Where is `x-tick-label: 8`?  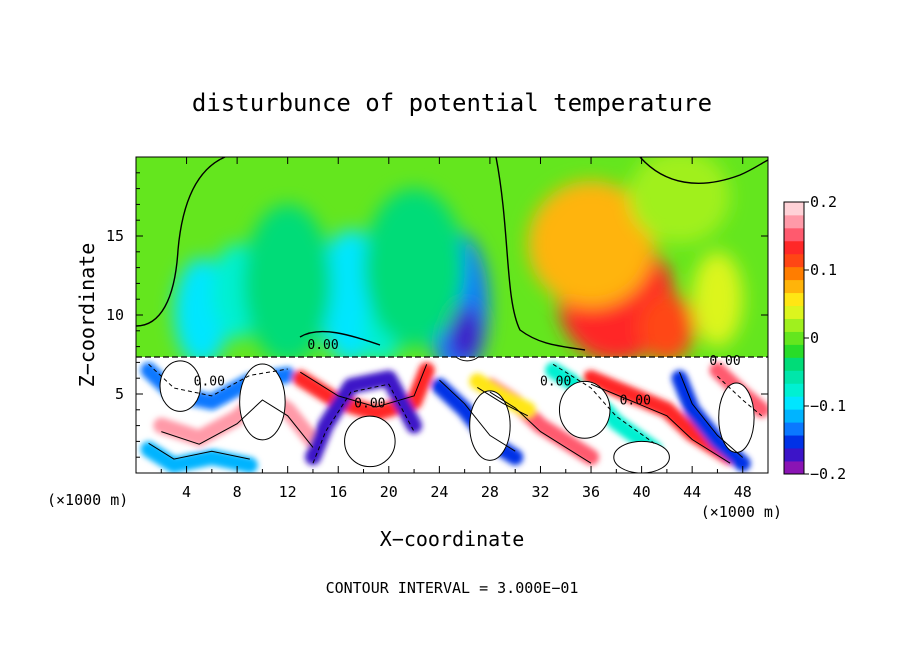 x-tick-label: 8 is located at coordinates (237, 492).